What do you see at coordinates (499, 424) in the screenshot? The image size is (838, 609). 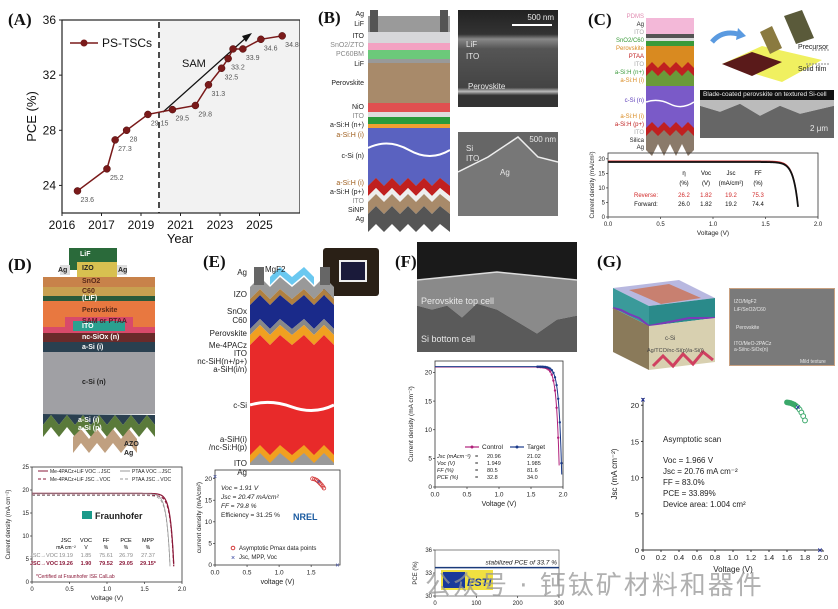 I see `plot-frame` at bounding box center [499, 424].